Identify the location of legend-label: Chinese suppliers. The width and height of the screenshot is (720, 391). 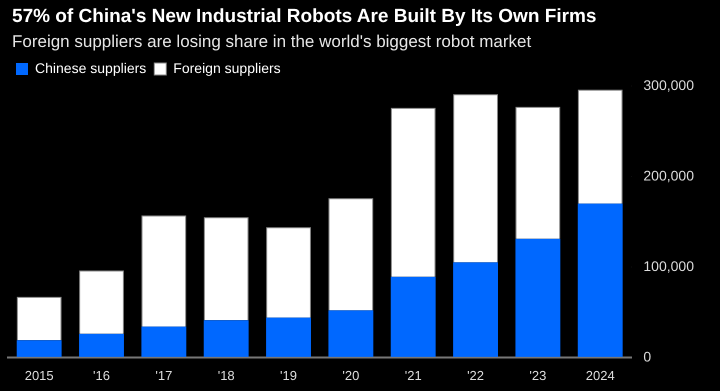
(90, 68).